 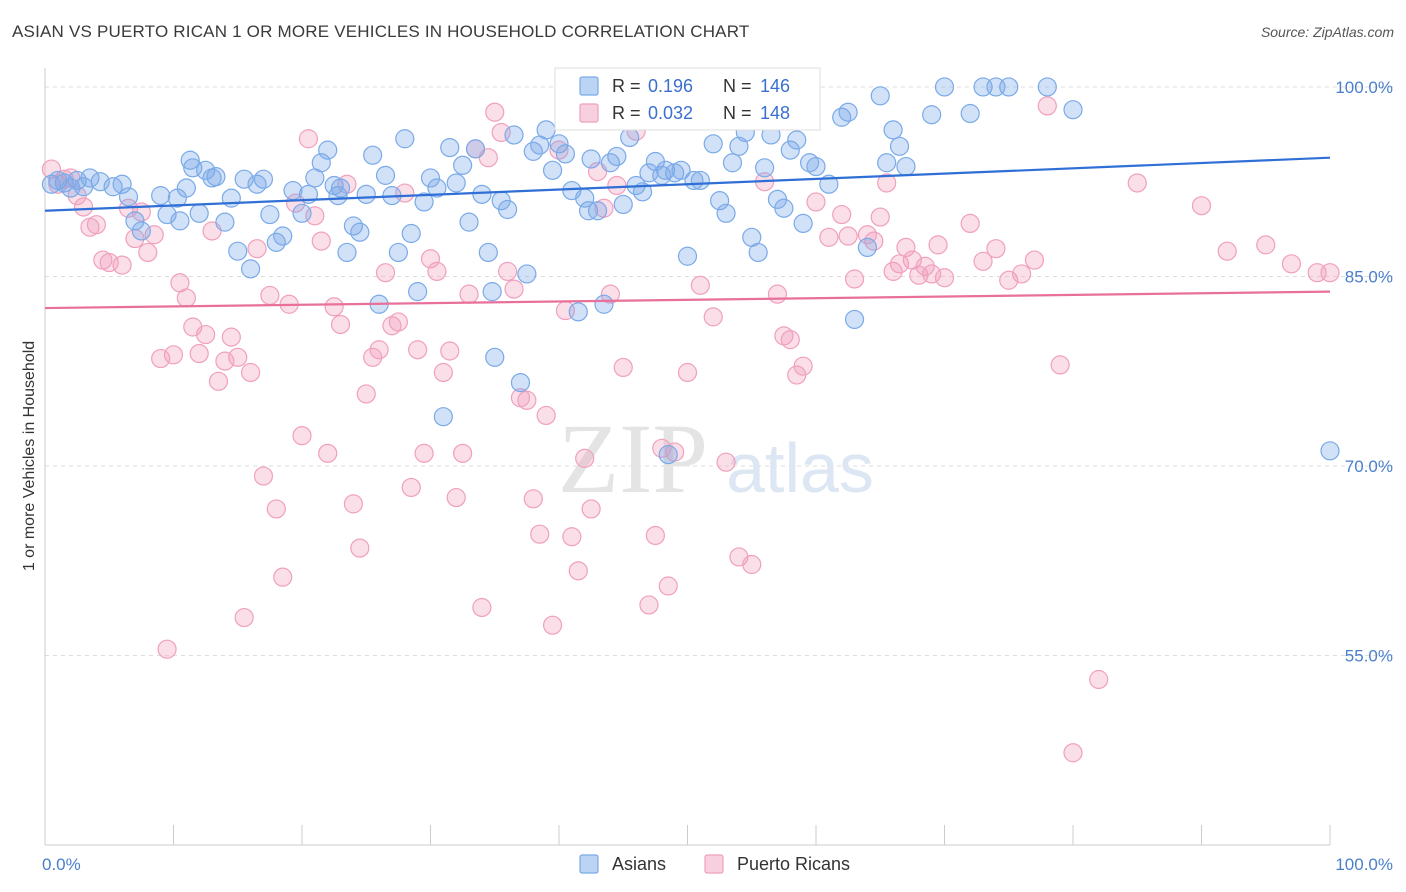 I want to click on y-tick-label: 55.0%, so click(x=1369, y=655).